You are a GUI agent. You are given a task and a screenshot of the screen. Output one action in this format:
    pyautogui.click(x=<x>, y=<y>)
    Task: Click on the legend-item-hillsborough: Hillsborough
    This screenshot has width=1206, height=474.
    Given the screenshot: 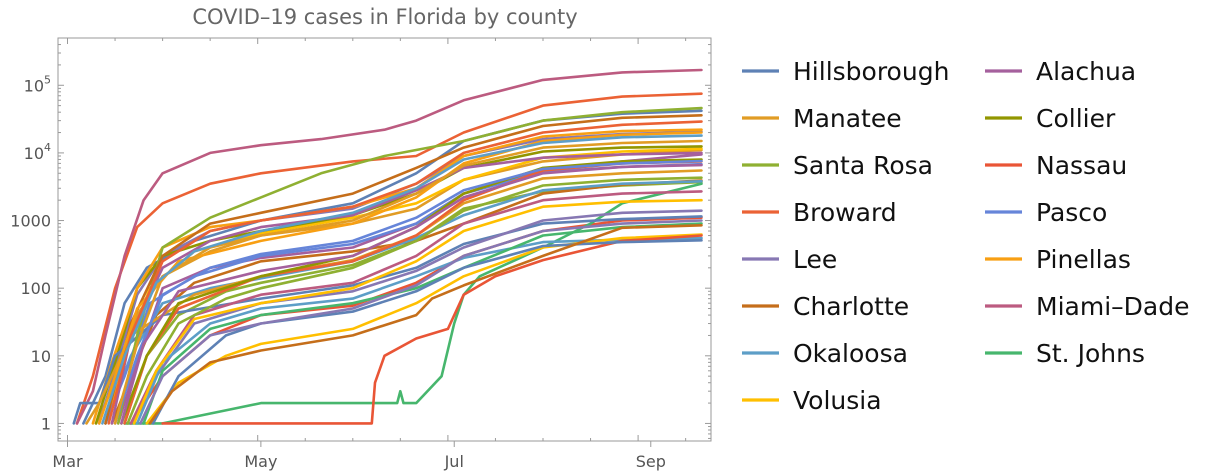 What is the action you would take?
    pyautogui.click(x=845, y=71)
    